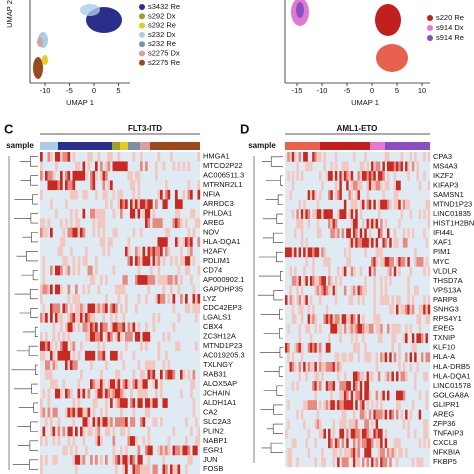 The height and width of the screenshot is (474, 474). I want to click on x-tick-label: -15, so click(297, 90).